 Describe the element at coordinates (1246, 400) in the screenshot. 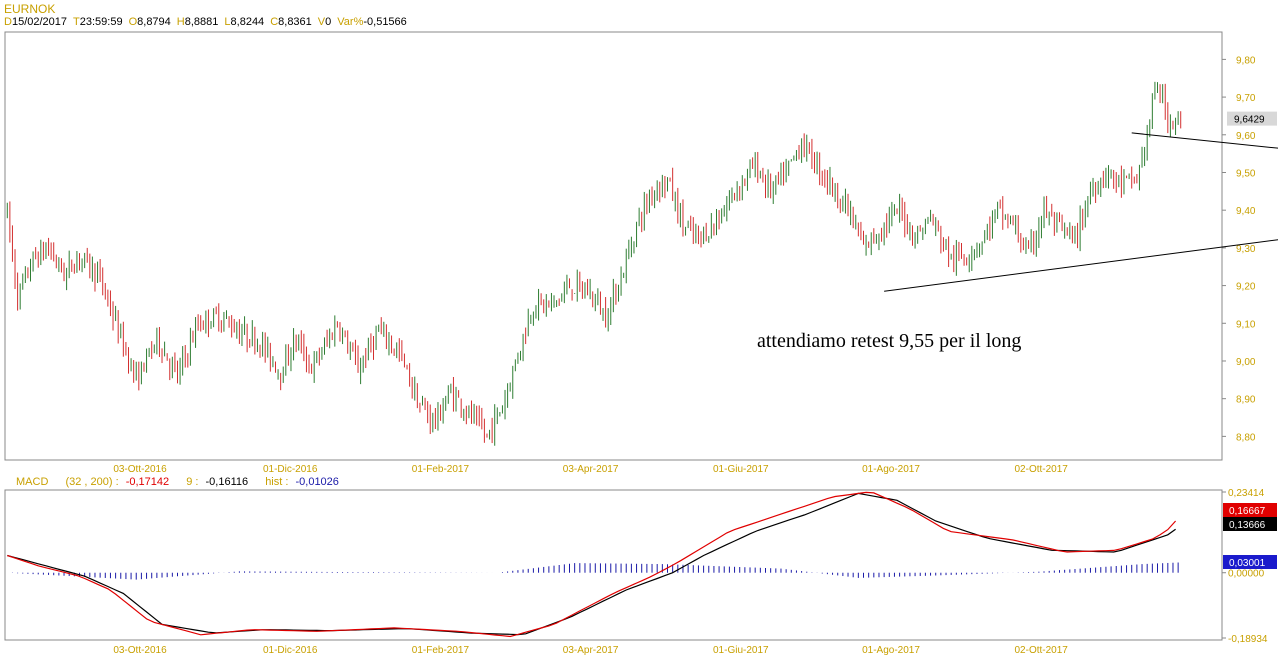

I see `price-y-tick-label: 8,90` at that location.